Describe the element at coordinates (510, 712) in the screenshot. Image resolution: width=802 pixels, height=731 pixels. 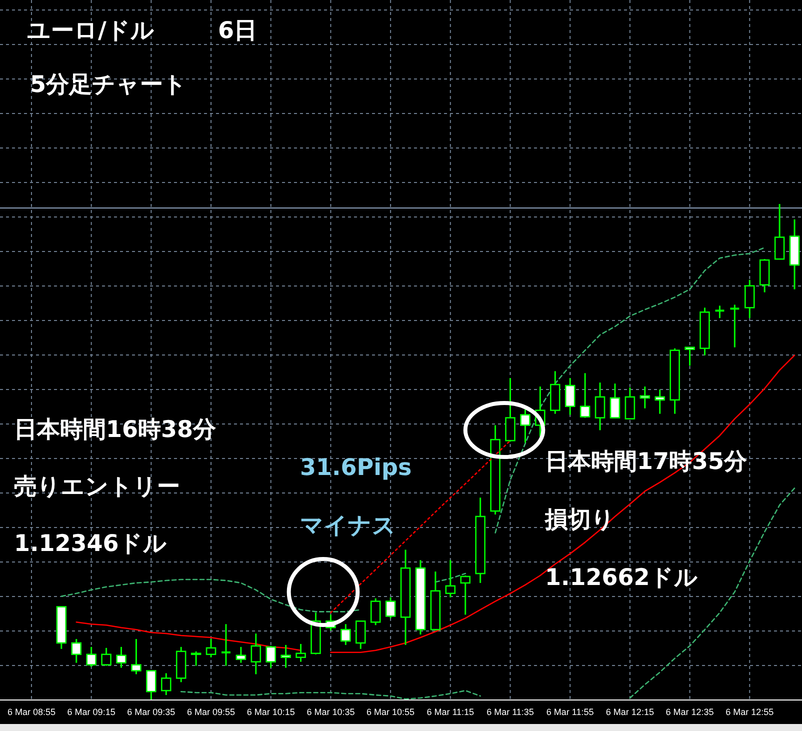
I see `x-tick-label: 6 Mar 11:35` at that location.